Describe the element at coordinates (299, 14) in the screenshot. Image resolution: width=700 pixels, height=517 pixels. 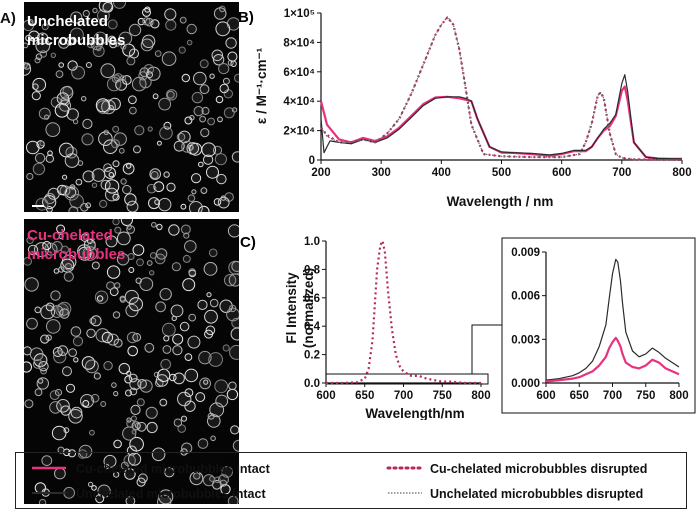
I see `y-tick-label: 1×10⁵` at that location.